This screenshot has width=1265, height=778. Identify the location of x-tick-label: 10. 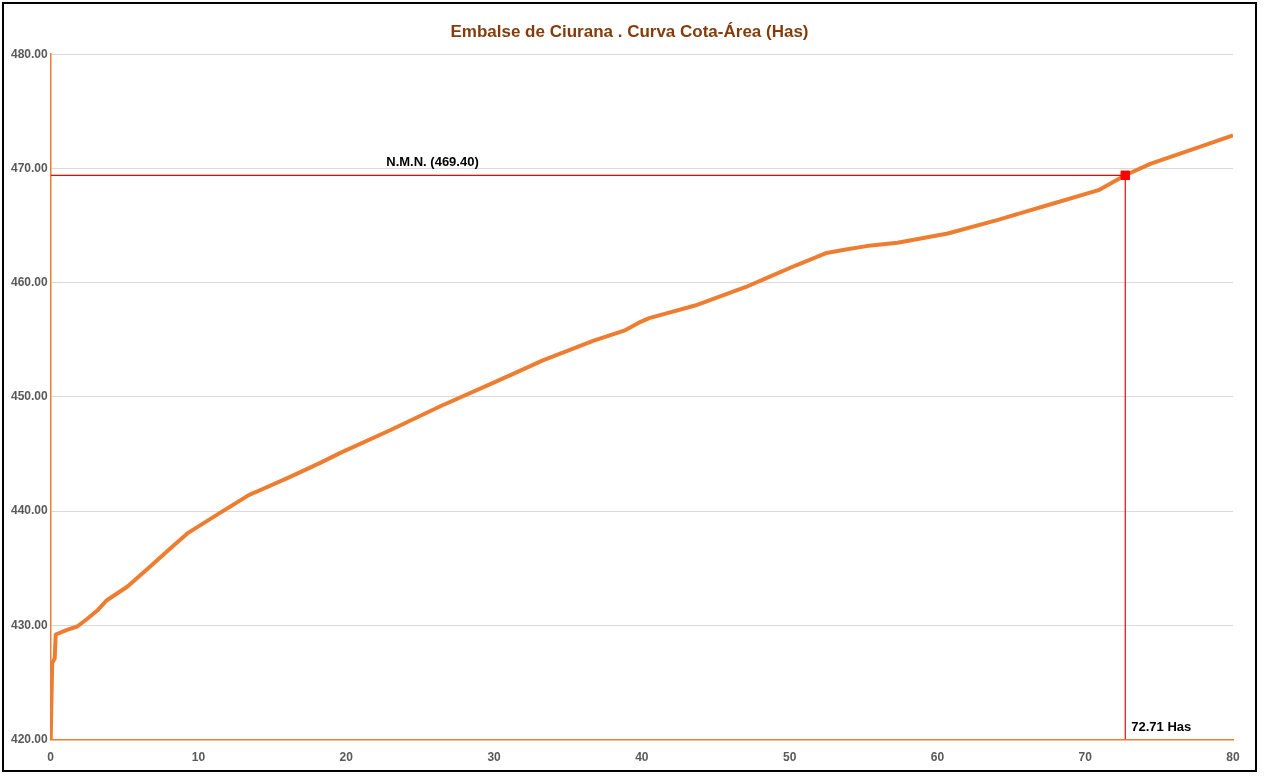
(198, 757).